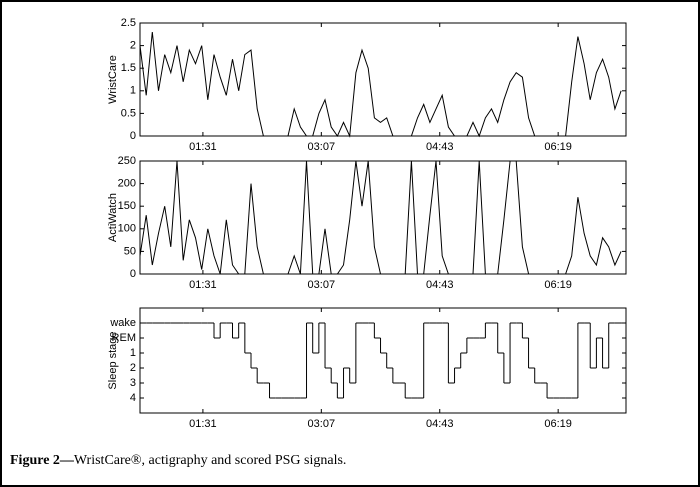 This screenshot has height=487, width=700. Describe the element at coordinates (122, 323) in the screenshot. I see `y-tick-label: wake` at that location.